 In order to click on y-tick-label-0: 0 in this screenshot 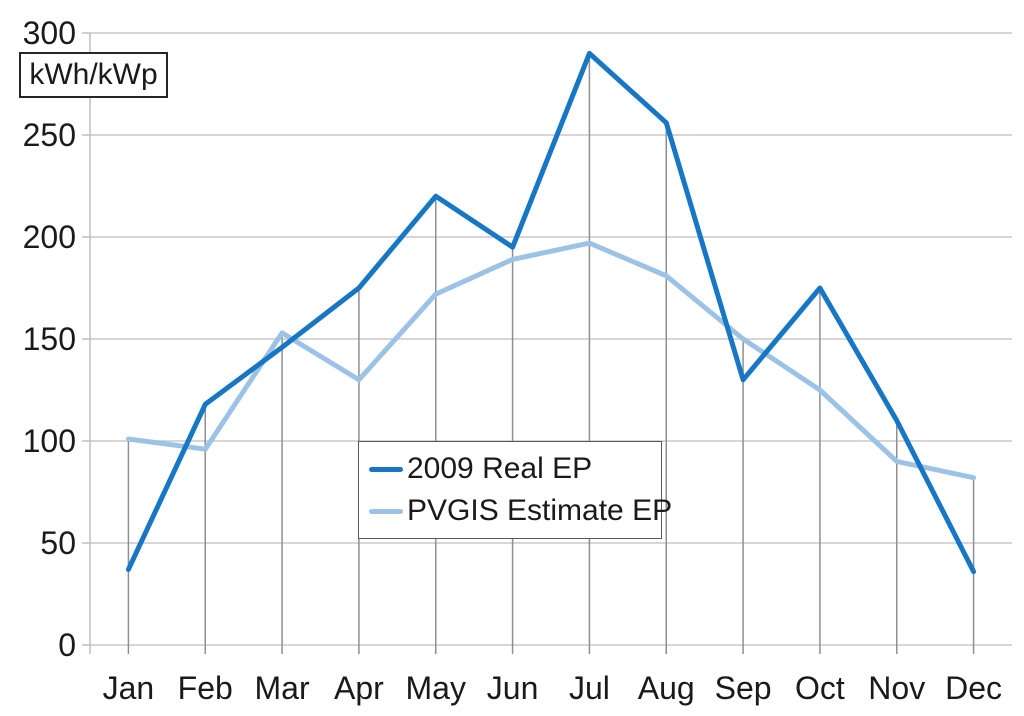, I will do `click(67, 645)`.